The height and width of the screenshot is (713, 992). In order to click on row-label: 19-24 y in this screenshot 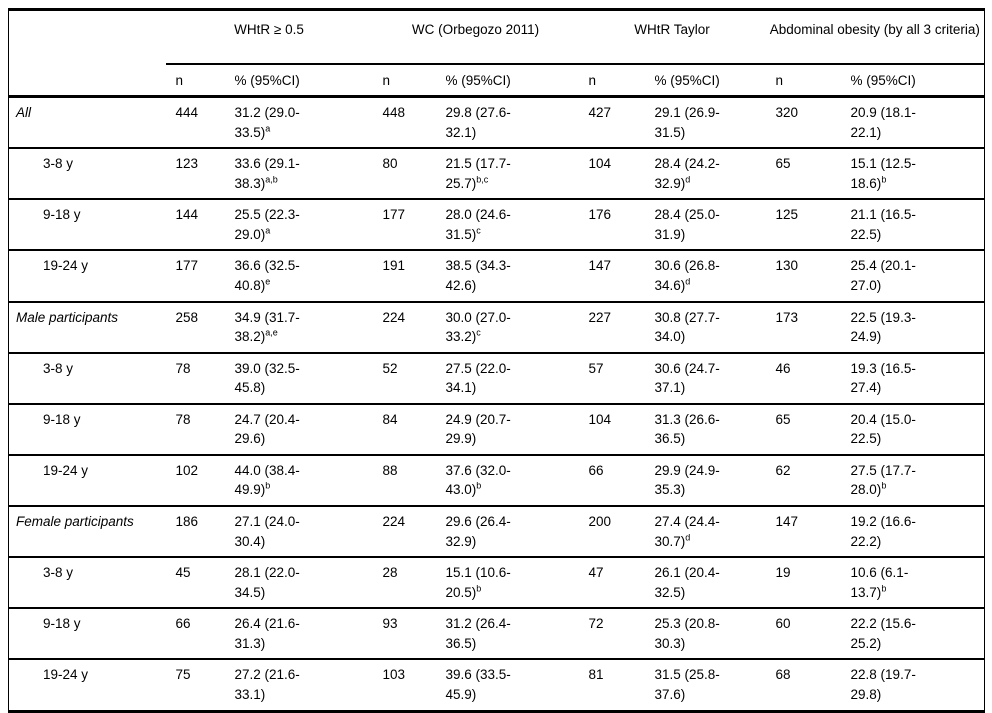, I will do `click(66, 470)`.